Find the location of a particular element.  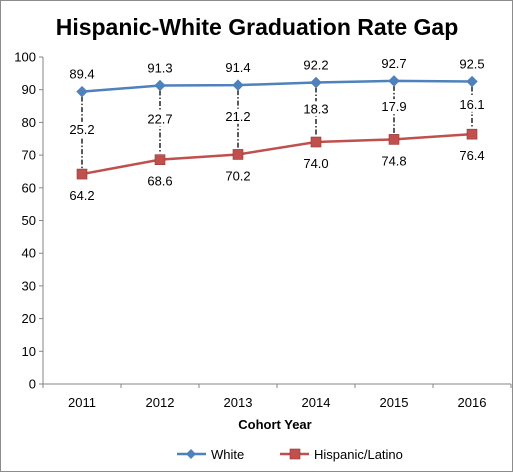

gap-label: 21.2 is located at coordinates (237, 116).